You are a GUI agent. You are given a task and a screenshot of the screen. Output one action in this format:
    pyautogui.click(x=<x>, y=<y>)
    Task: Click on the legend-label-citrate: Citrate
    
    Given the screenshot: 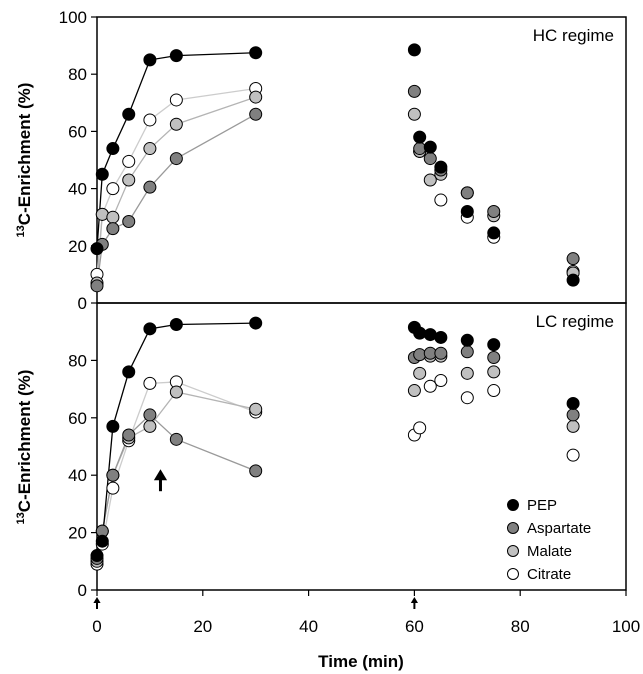 What is the action you would take?
    pyautogui.click(x=549, y=574)
    